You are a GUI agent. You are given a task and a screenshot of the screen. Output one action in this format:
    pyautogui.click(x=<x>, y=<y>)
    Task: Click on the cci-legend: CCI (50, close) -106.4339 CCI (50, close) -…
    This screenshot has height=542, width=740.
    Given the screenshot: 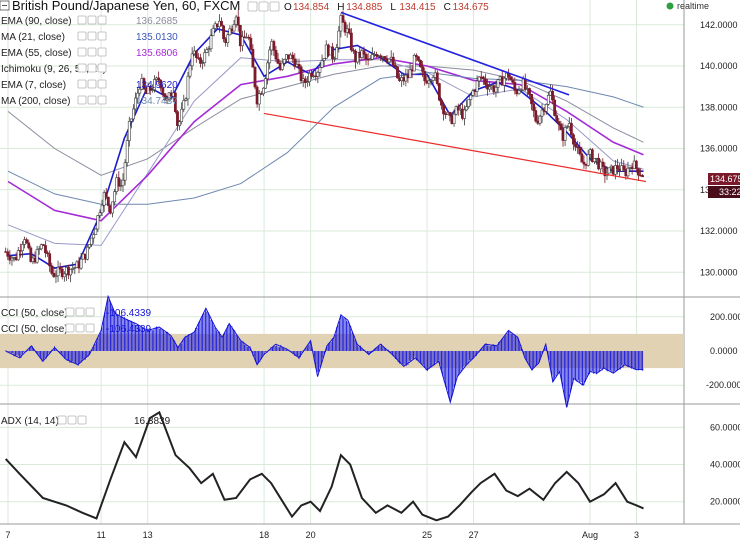 What is the action you would take?
    pyautogui.click(x=76, y=321)
    